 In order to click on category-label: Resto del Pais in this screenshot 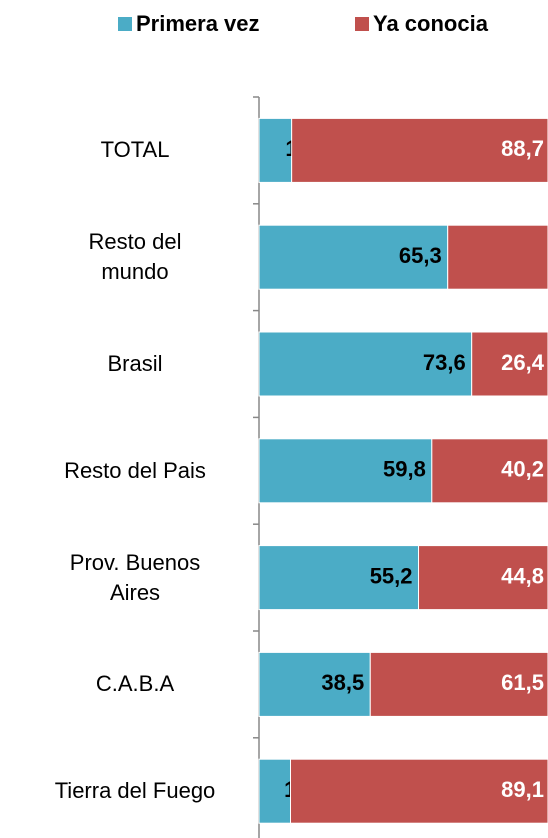, I will do `click(135, 470)`.